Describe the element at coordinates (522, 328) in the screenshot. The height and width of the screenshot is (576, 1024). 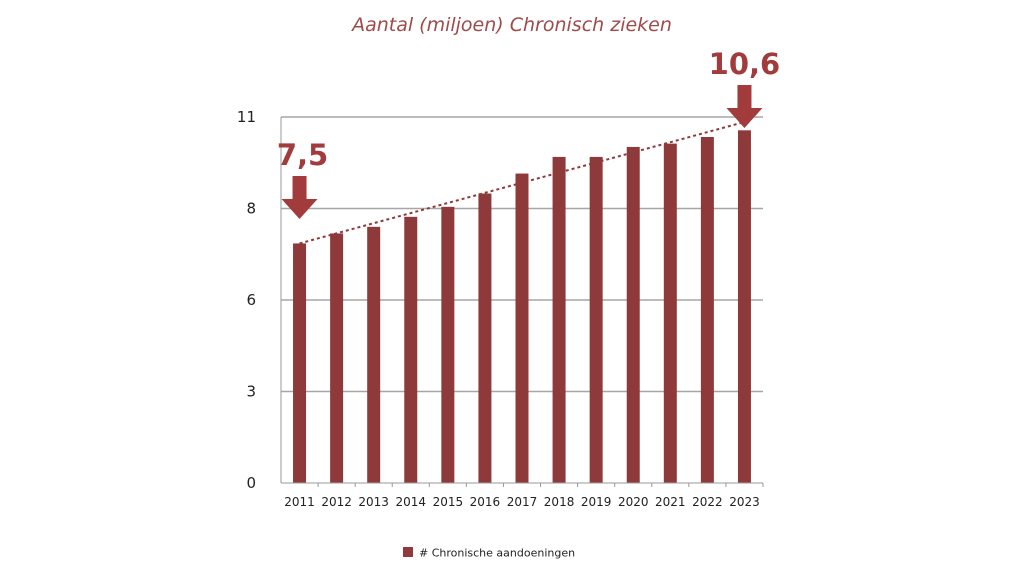
I see `bar-2017` at that location.